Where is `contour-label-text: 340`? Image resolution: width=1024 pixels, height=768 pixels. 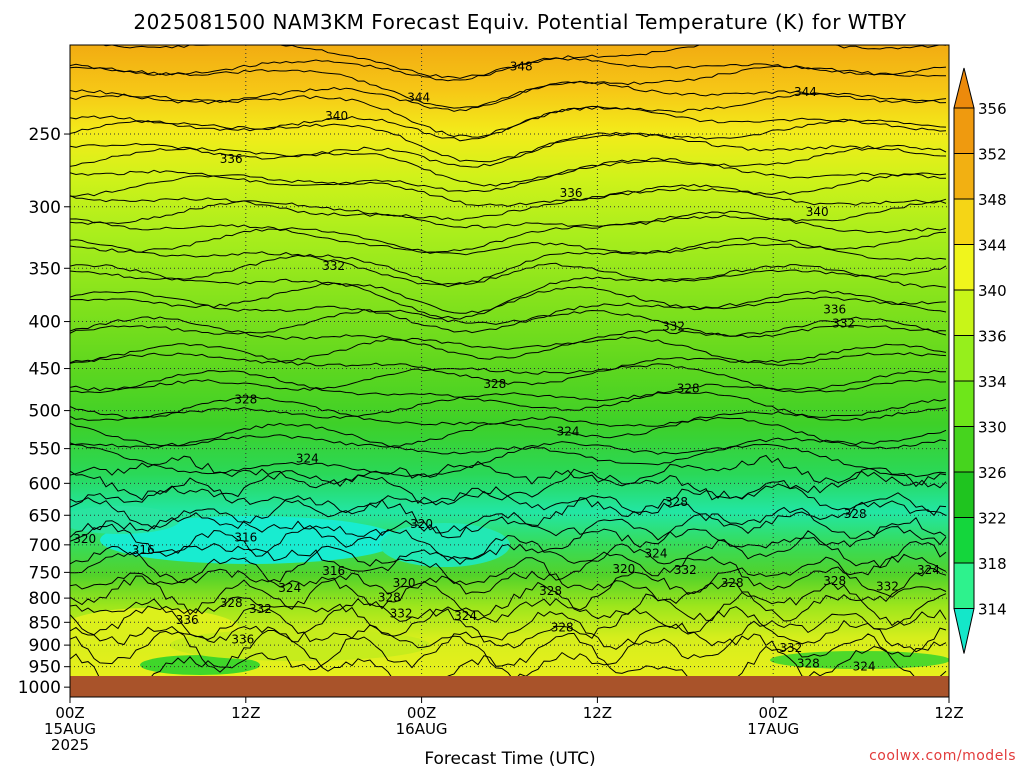
contour-label-text: 340 is located at coordinates (336, 116).